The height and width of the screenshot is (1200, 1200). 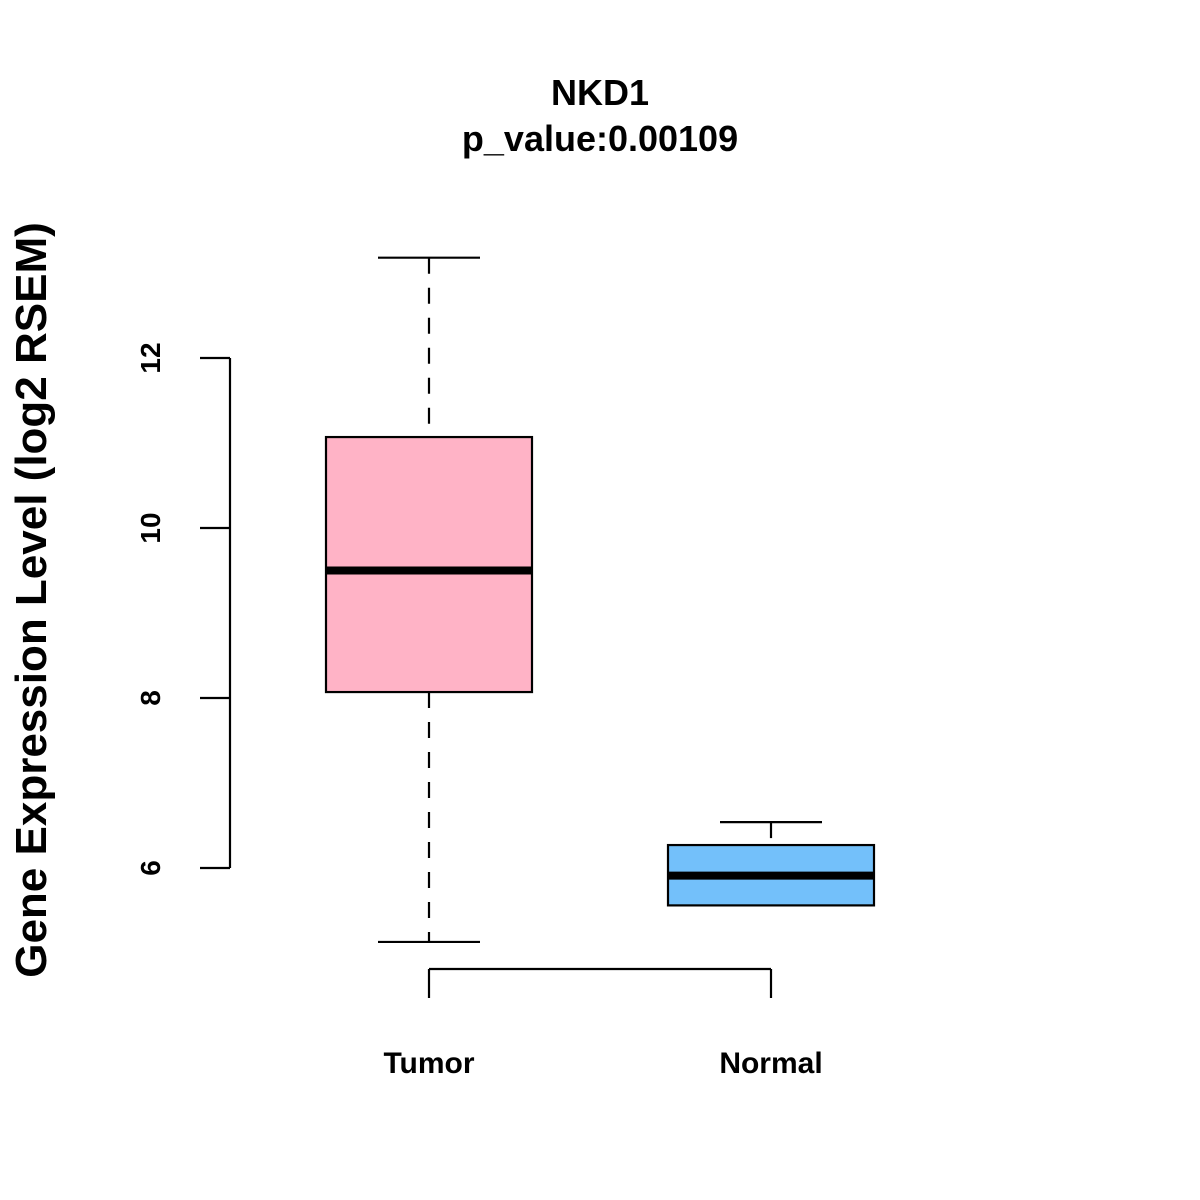 What do you see at coordinates (183, 609) in the screenshot?
I see `y-axis: 6 8 10 12` at bounding box center [183, 609].